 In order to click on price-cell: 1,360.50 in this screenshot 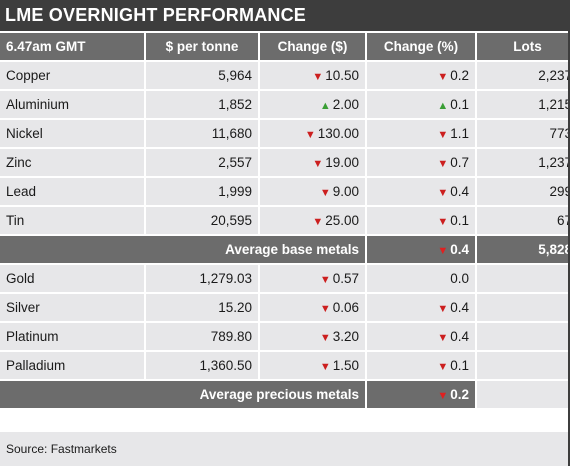, I will do `click(202, 365)`.